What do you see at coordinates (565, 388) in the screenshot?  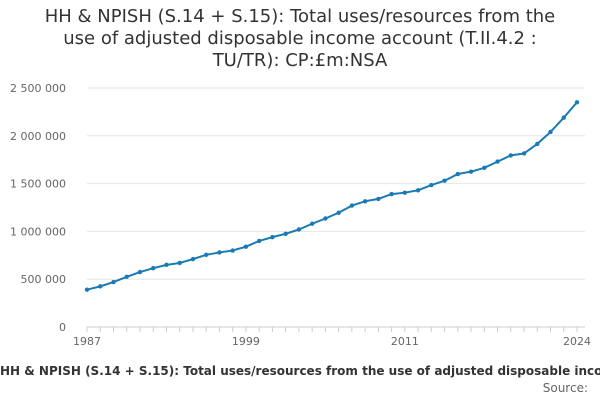 I see `footer-source-label: Source:` at bounding box center [565, 388].